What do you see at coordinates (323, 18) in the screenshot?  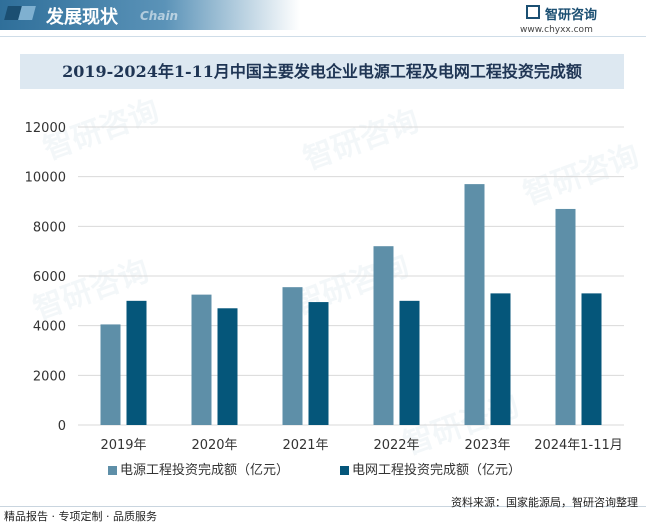 I see `header: 发展现状 Chain 智研咨询 www.chyxx.com` at bounding box center [323, 18].